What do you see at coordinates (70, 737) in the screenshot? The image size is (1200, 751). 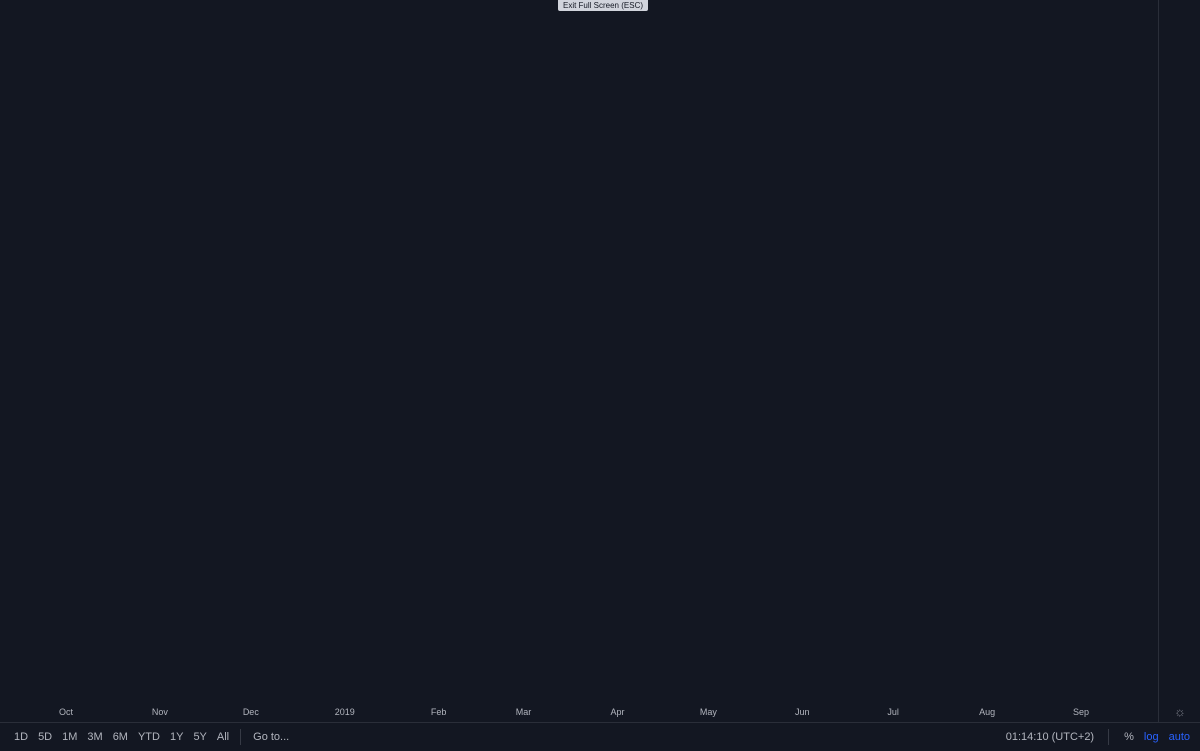 I see `timeframe-1m: 1M` at bounding box center [70, 737].